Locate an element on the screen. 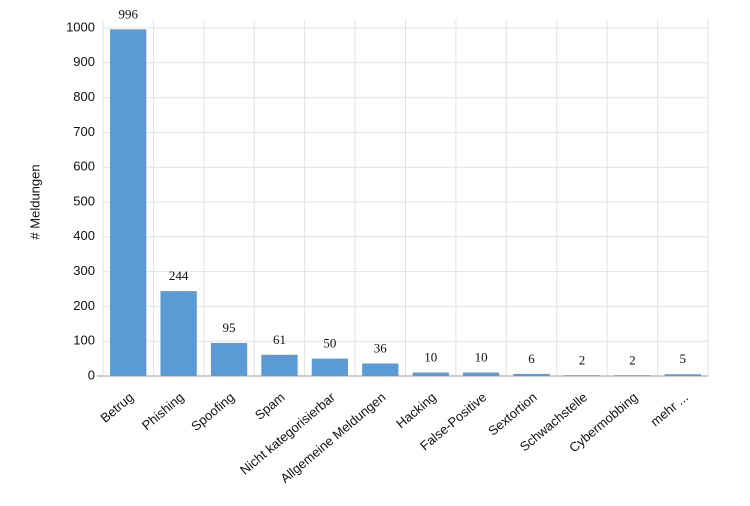 Image resolution: width=750 pixels, height=506 pixels. data-label: 996 is located at coordinates (128, 13).